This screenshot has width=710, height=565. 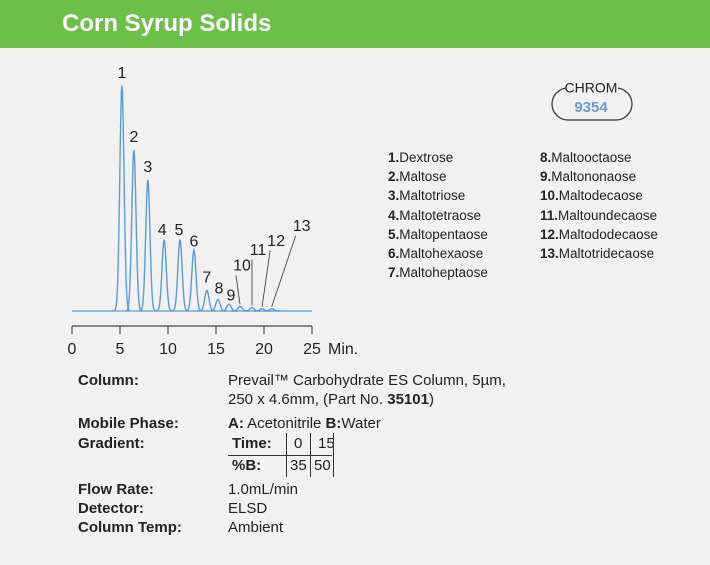 I want to click on compound-name: Maltooctaose, so click(x=591, y=157).